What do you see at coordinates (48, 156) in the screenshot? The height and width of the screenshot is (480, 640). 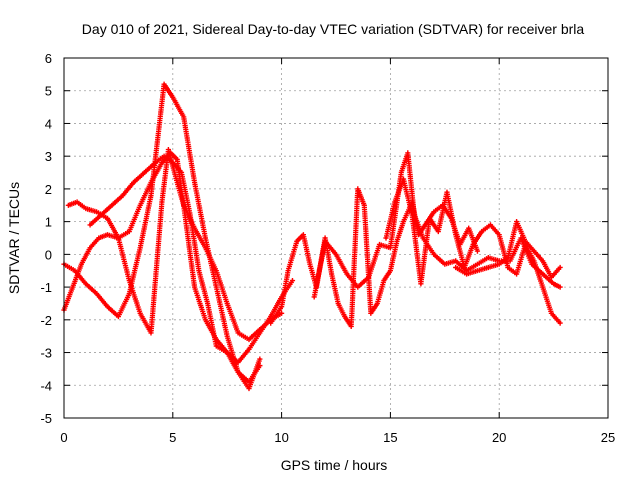 I see `y-tick-label: 3` at bounding box center [48, 156].